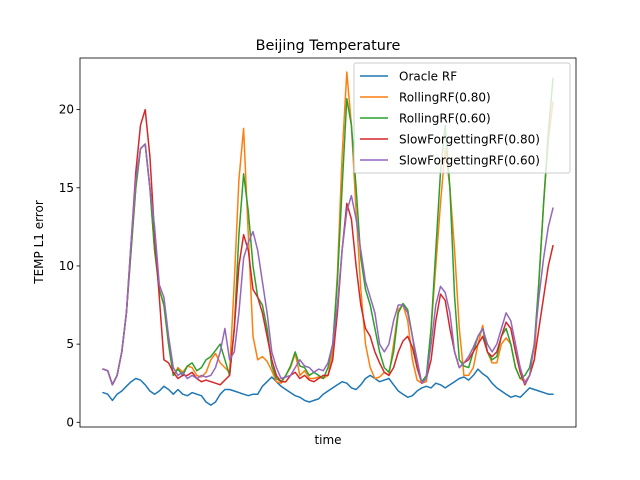 The height and width of the screenshot is (480, 640). I want to click on chart-title: Beijing Temperature, so click(328, 46).